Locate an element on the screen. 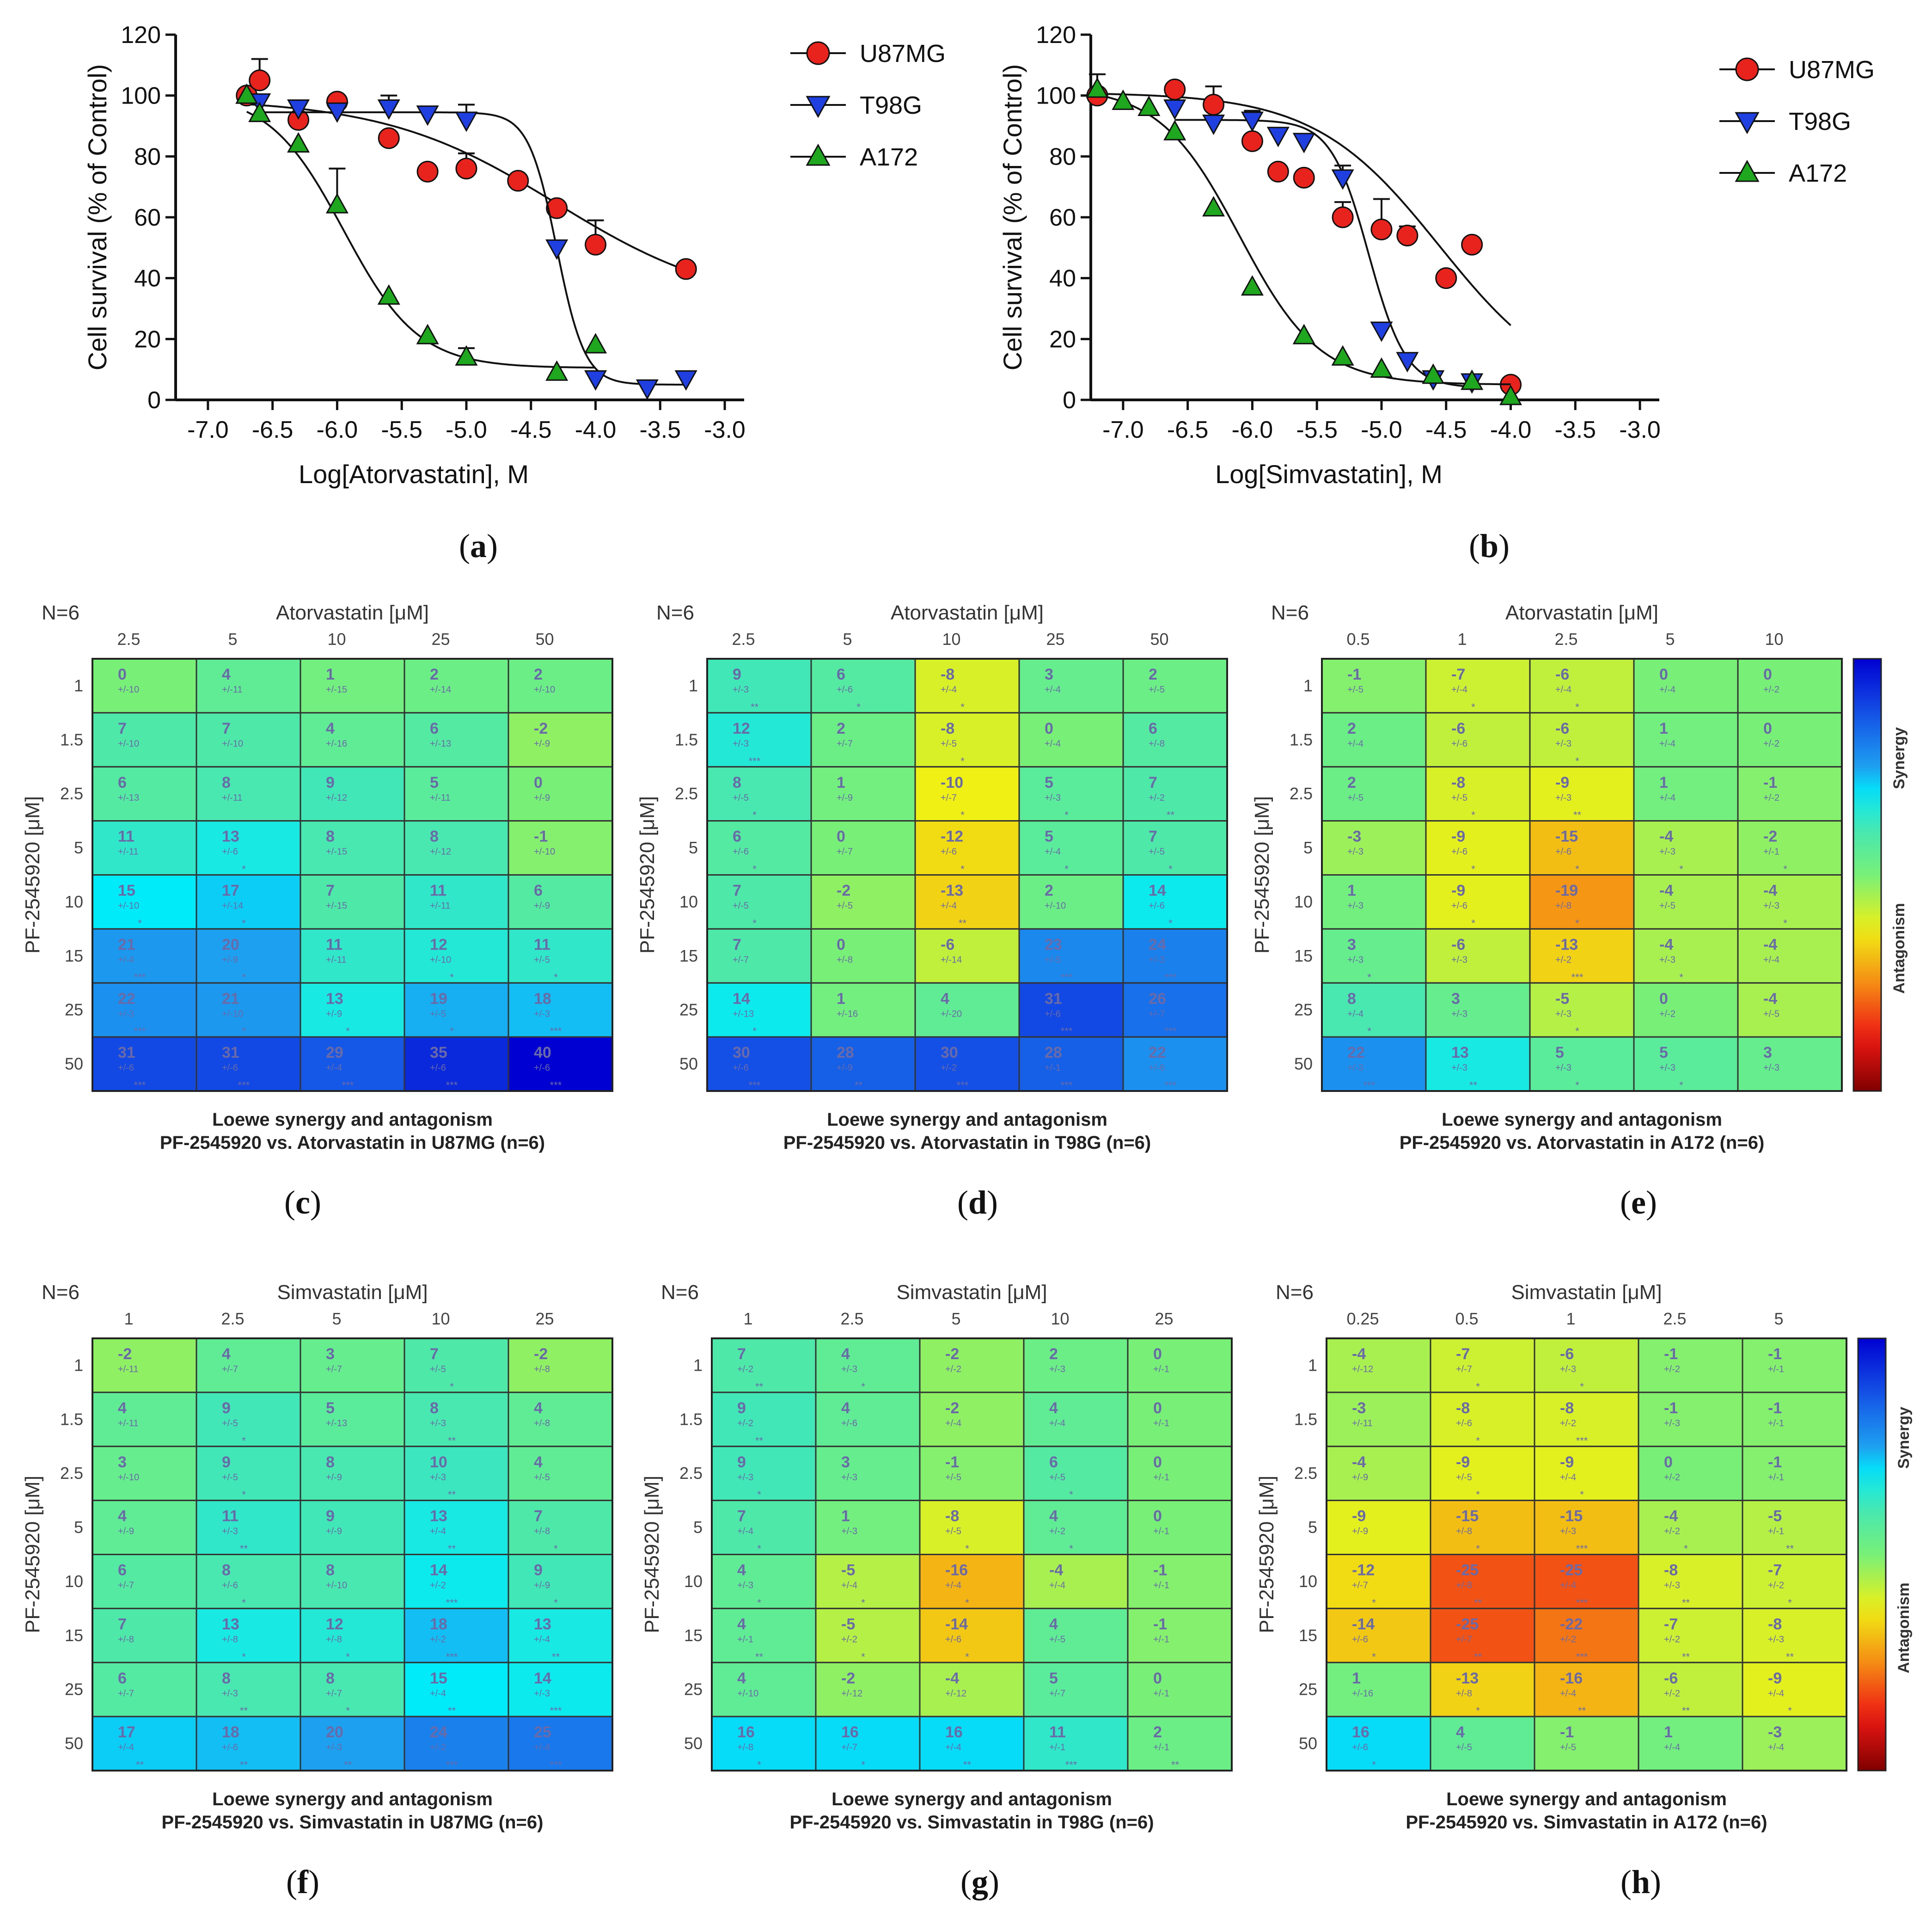 The width and height of the screenshot is (1932, 1925). heatmap-cell: -6 +/-4 * is located at coordinates (1582, 686).